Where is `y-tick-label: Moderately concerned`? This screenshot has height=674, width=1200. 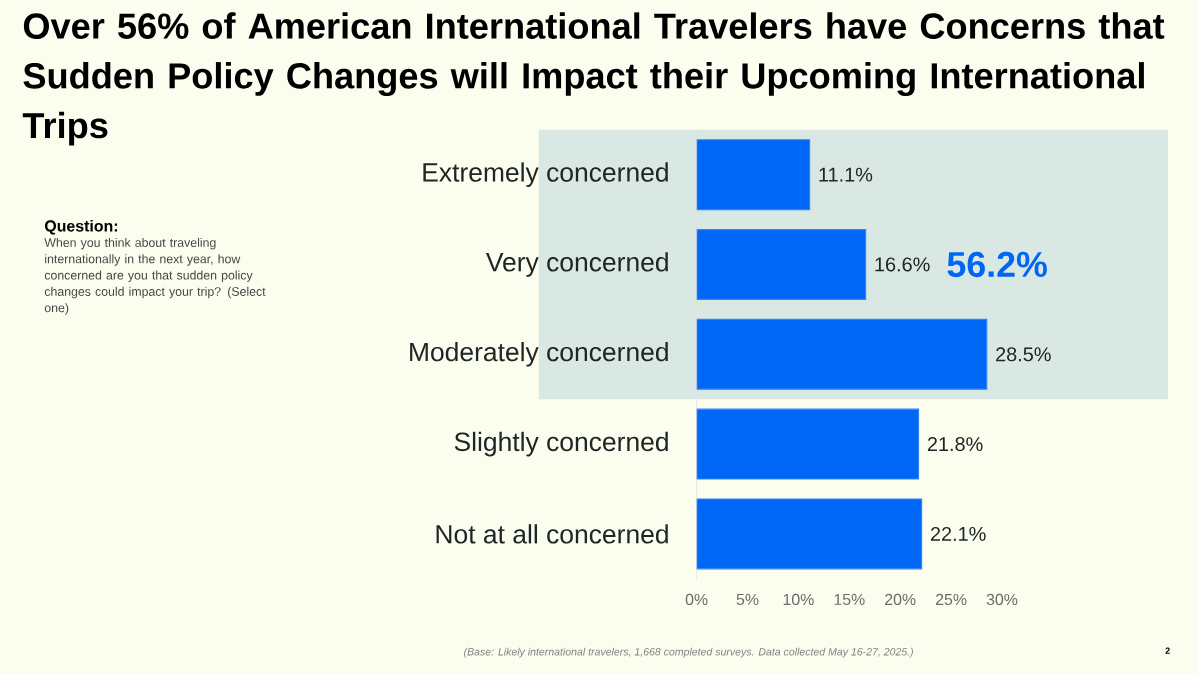 y-tick-label: Moderately concerned is located at coordinates (539, 354).